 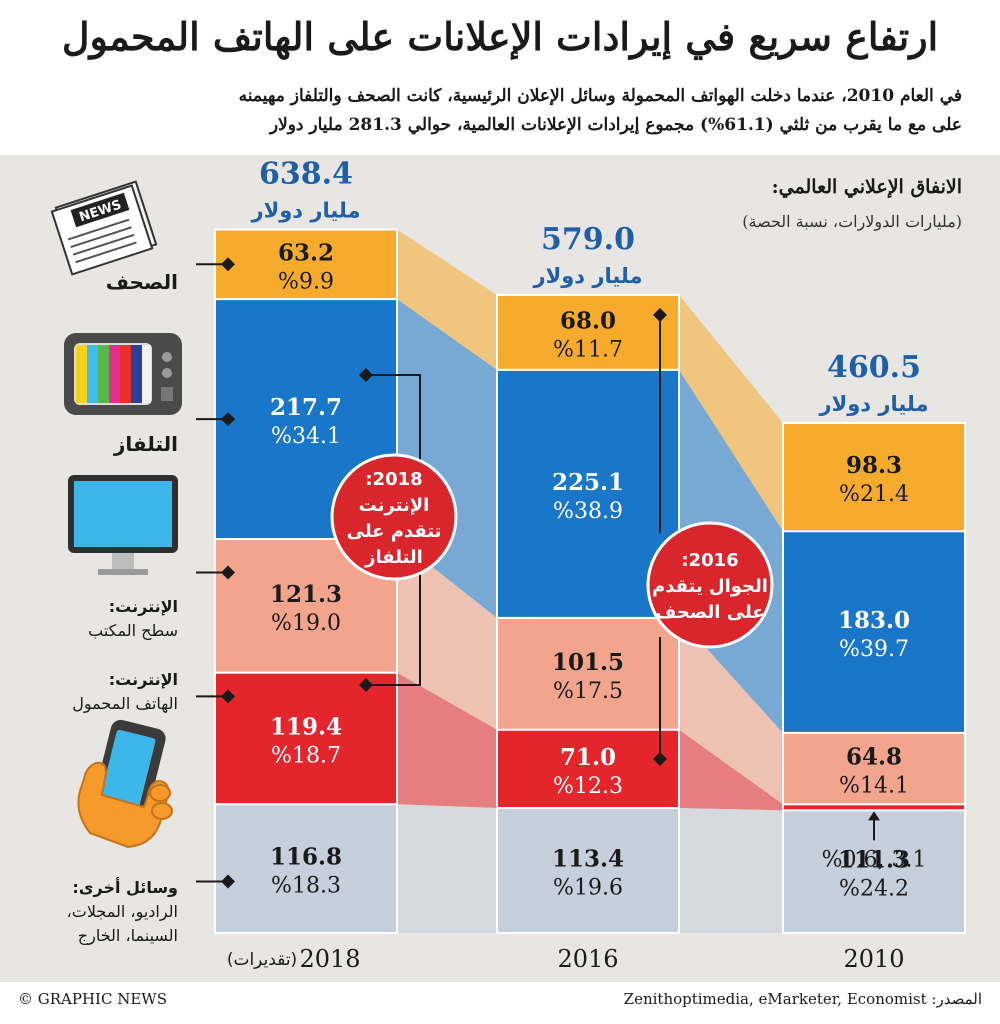 I want to click on value-label-tv-2010: 183.0, so click(x=874, y=620).